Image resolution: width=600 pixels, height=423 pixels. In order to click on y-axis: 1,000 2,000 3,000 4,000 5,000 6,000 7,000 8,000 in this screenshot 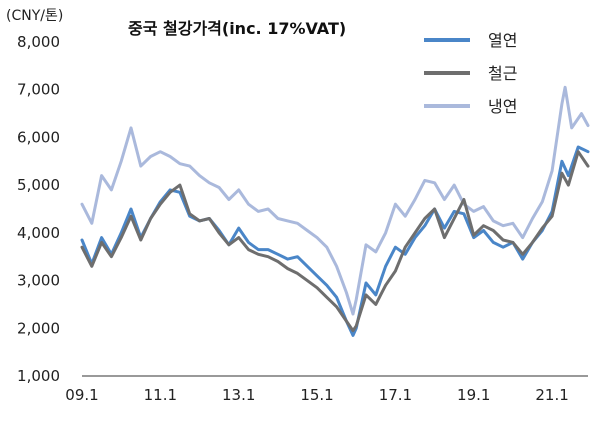, I will do `click(38, 209)`.